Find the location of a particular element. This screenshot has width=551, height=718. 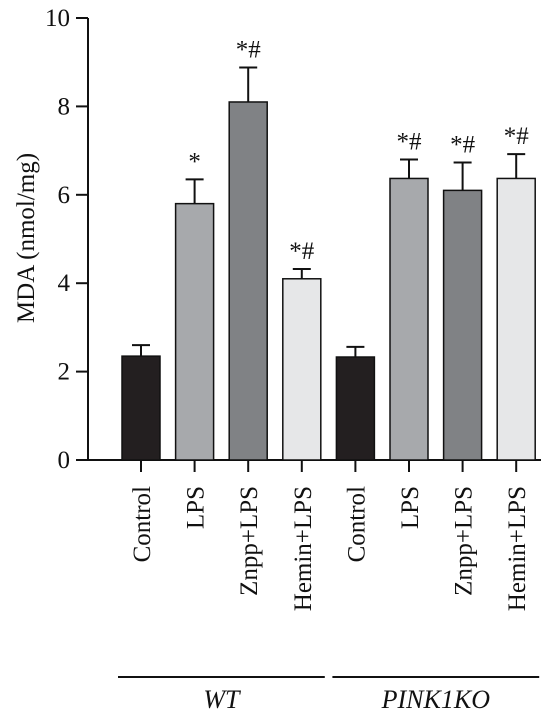

group-label: WT is located at coordinates (222, 699).